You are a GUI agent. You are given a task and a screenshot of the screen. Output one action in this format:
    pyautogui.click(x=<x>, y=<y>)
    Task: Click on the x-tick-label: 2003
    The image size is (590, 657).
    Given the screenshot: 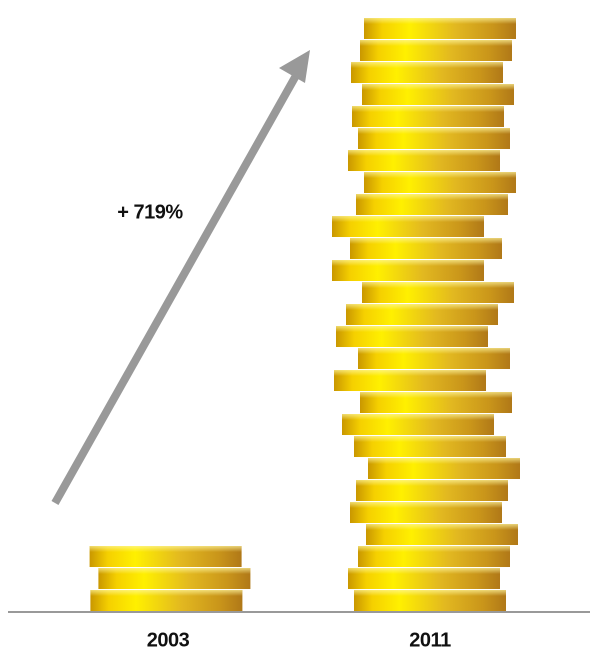 What is the action you would take?
    pyautogui.click(x=168, y=640)
    